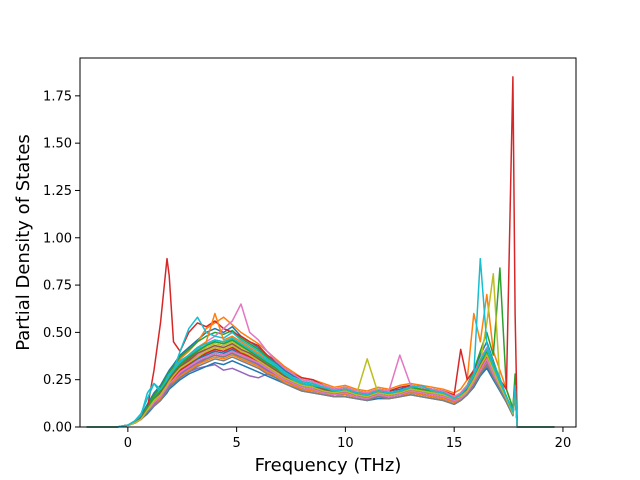 The image size is (640, 480). I want to click on y-axis-title: Partial Density of States, so click(23, 242).